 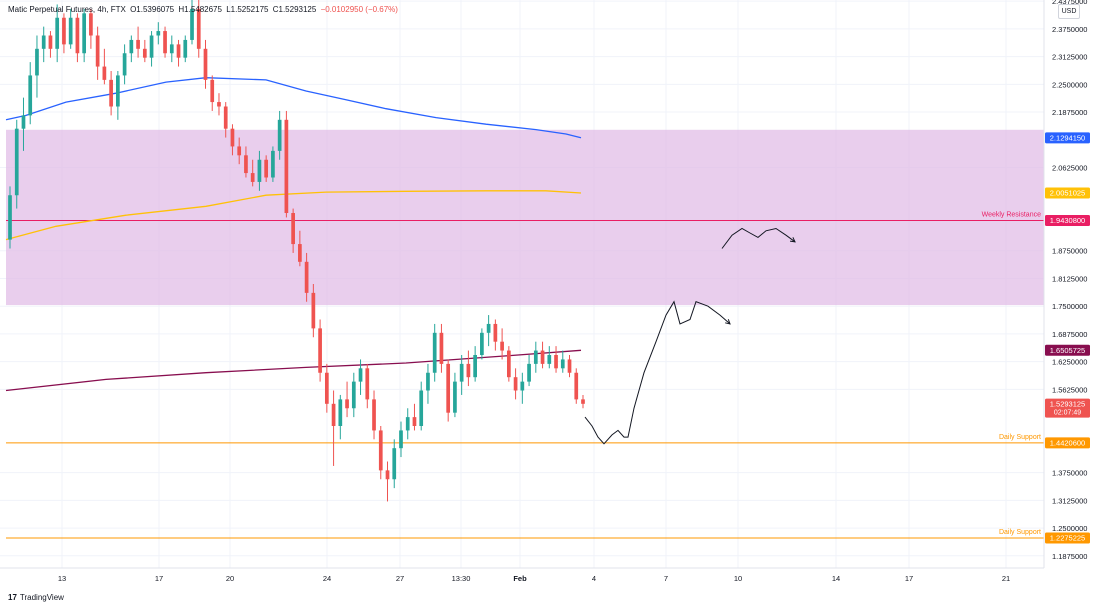 I want to click on x-tick-label: 21, so click(x=1006, y=578).